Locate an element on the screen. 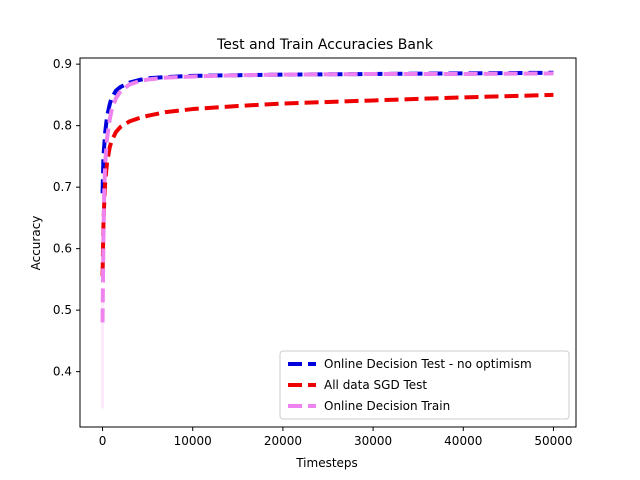 The width and height of the screenshot is (640, 480). y-tick-label: 0.4 is located at coordinates (62, 372).